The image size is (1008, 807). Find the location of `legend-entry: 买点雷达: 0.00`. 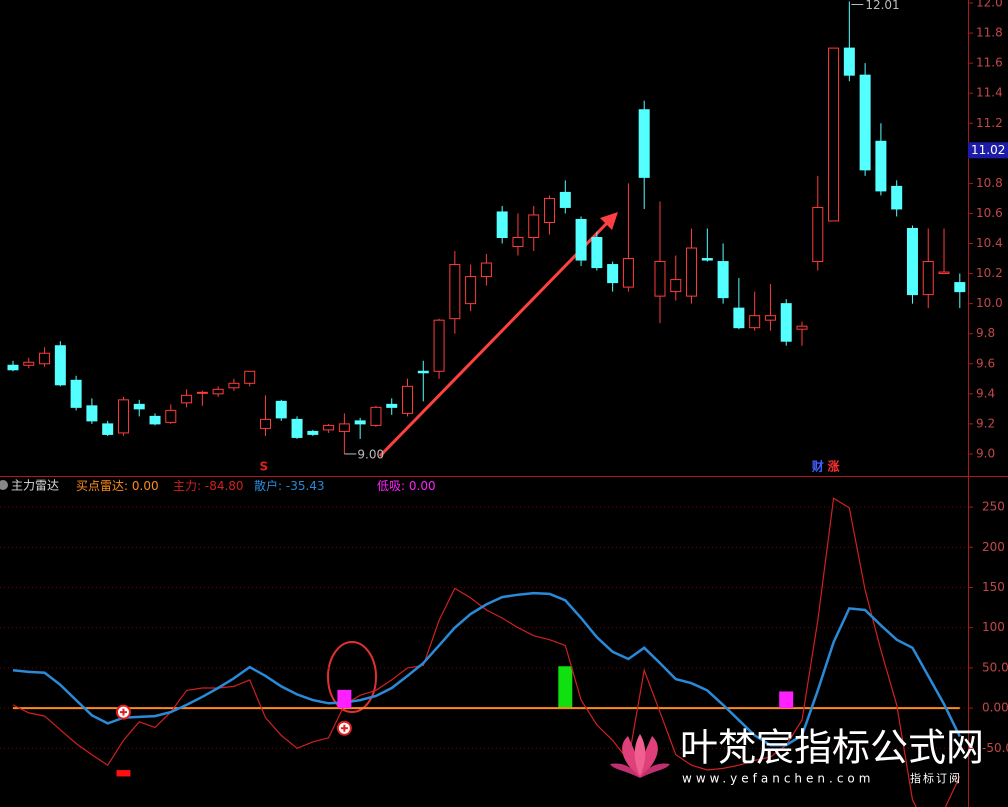

legend-entry: 买点雷达: 0.00 is located at coordinates (117, 486).